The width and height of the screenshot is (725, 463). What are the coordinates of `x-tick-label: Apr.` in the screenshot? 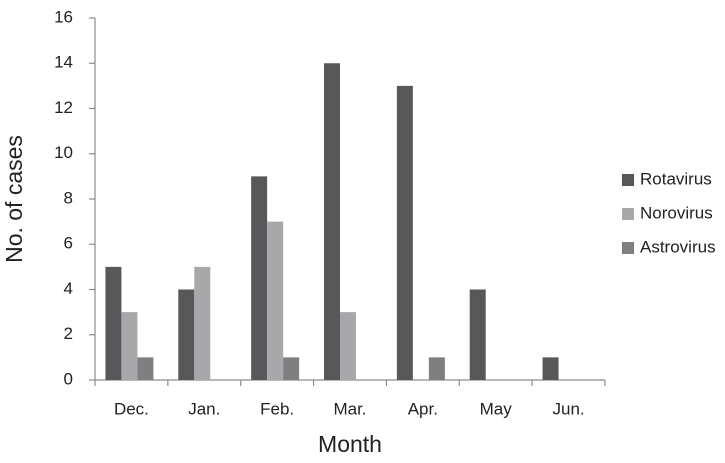 It's located at (423, 408).